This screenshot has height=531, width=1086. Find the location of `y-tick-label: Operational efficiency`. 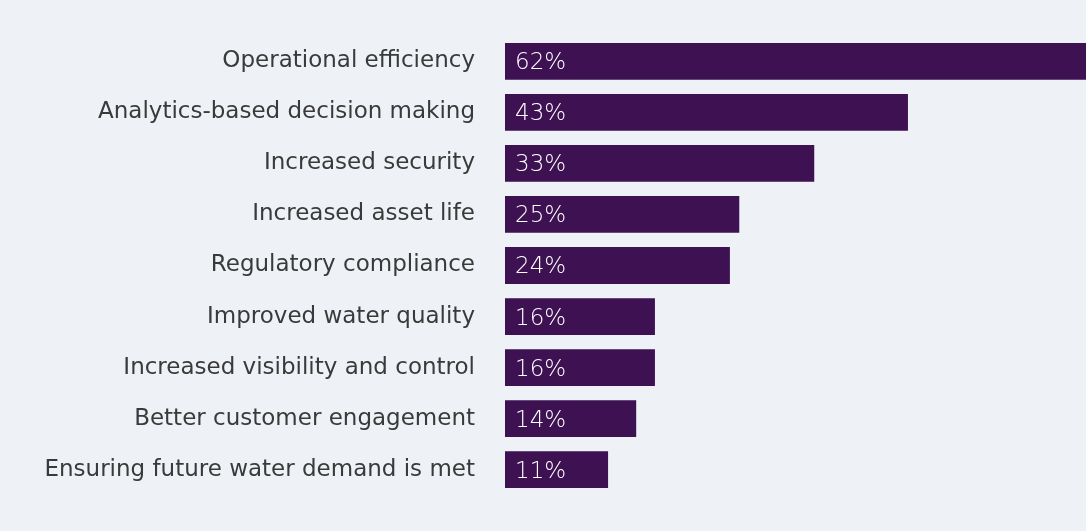

y-tick-label: Operational efficiency is located at coordinates (348, 59).